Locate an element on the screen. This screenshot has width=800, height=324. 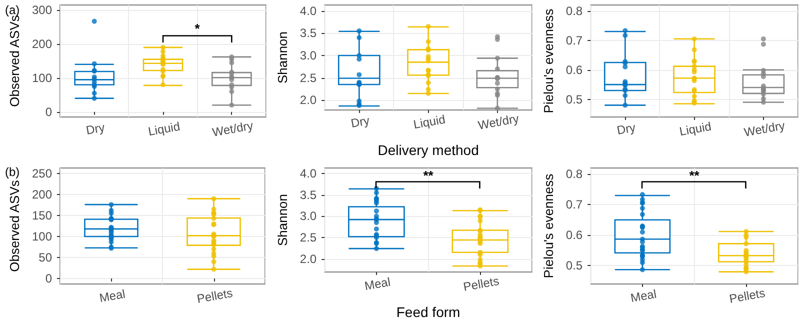
chart-title: (b) is located at coordinates (12, 172).